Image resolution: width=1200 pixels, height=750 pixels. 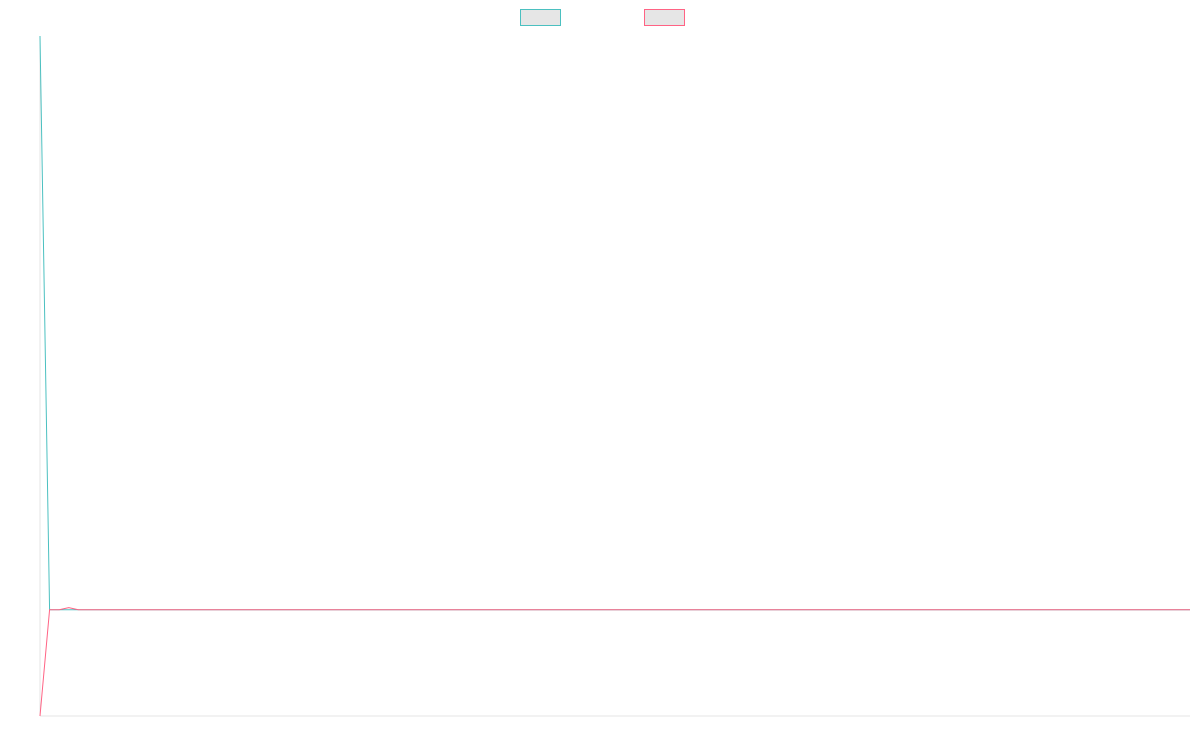 What do you see at coordinates (602, 17) in the screenshot?
I see `legend` at bounding box center [602, 17].